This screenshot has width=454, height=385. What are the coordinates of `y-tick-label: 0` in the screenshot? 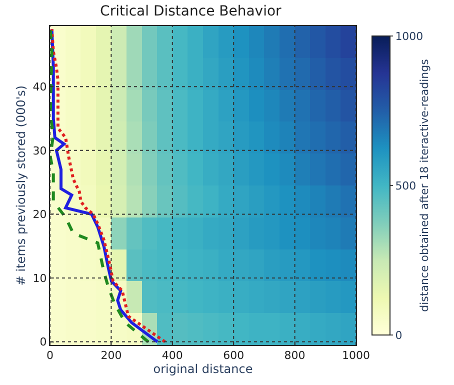 It's located at (43, 342).